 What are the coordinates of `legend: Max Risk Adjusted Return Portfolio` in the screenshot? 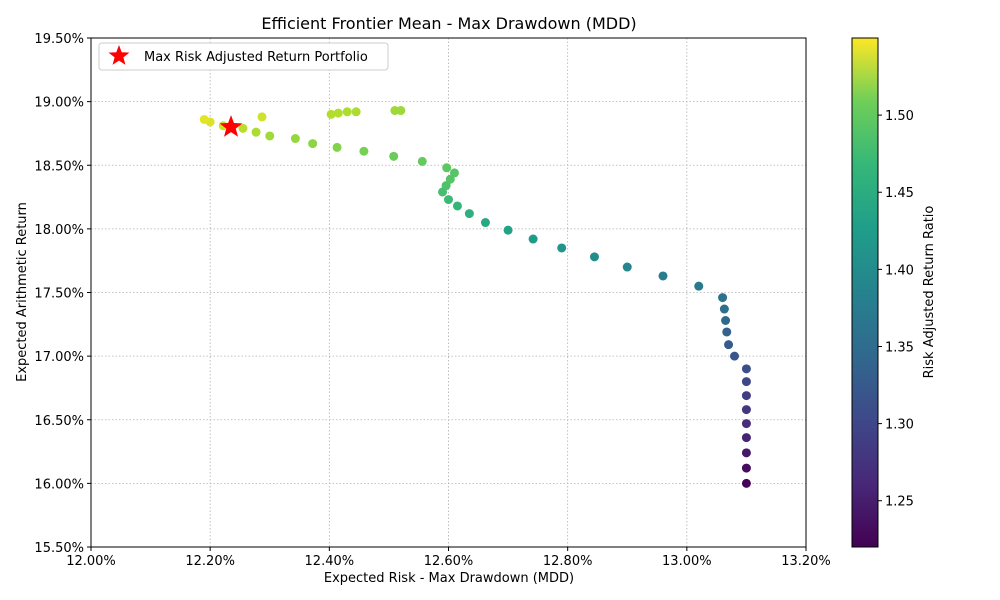 It's located at (243, 56).